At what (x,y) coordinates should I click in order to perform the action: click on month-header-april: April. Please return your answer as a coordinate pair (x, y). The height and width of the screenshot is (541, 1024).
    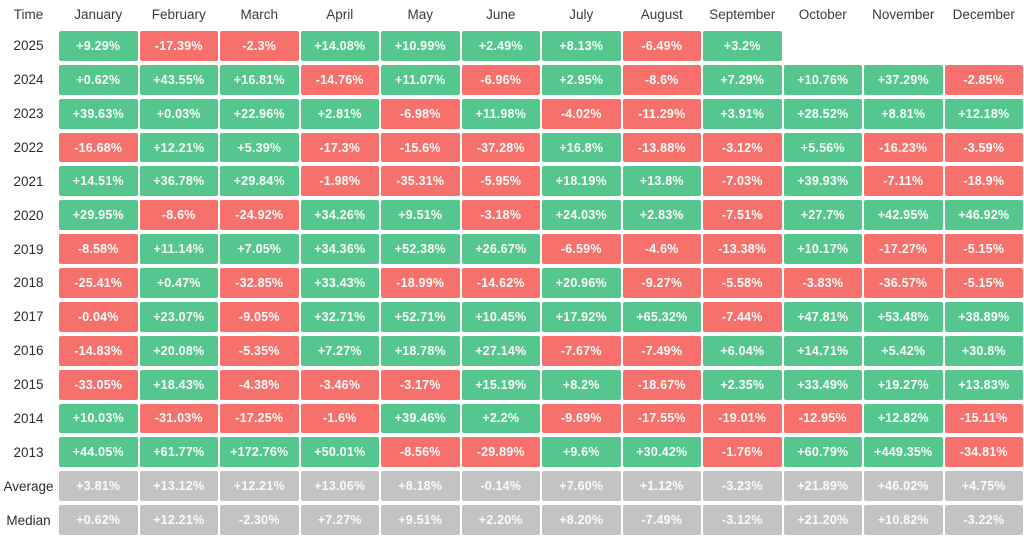
    Looking at the image, I should click on (340, 14).